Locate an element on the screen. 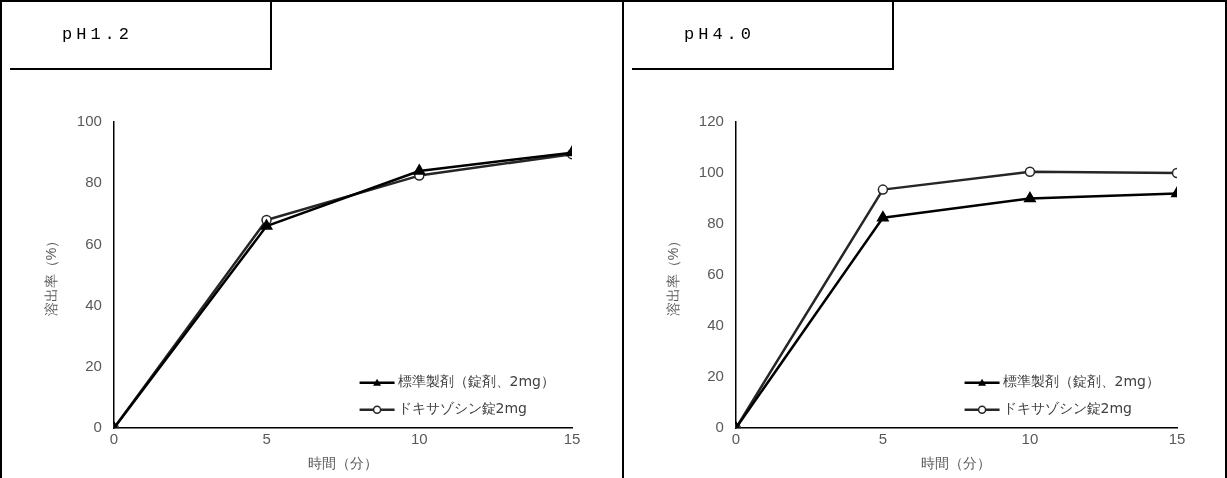 This screenshot has width=1227, height=478. y-tick-label: 120 is located at coordinates (711, 121).